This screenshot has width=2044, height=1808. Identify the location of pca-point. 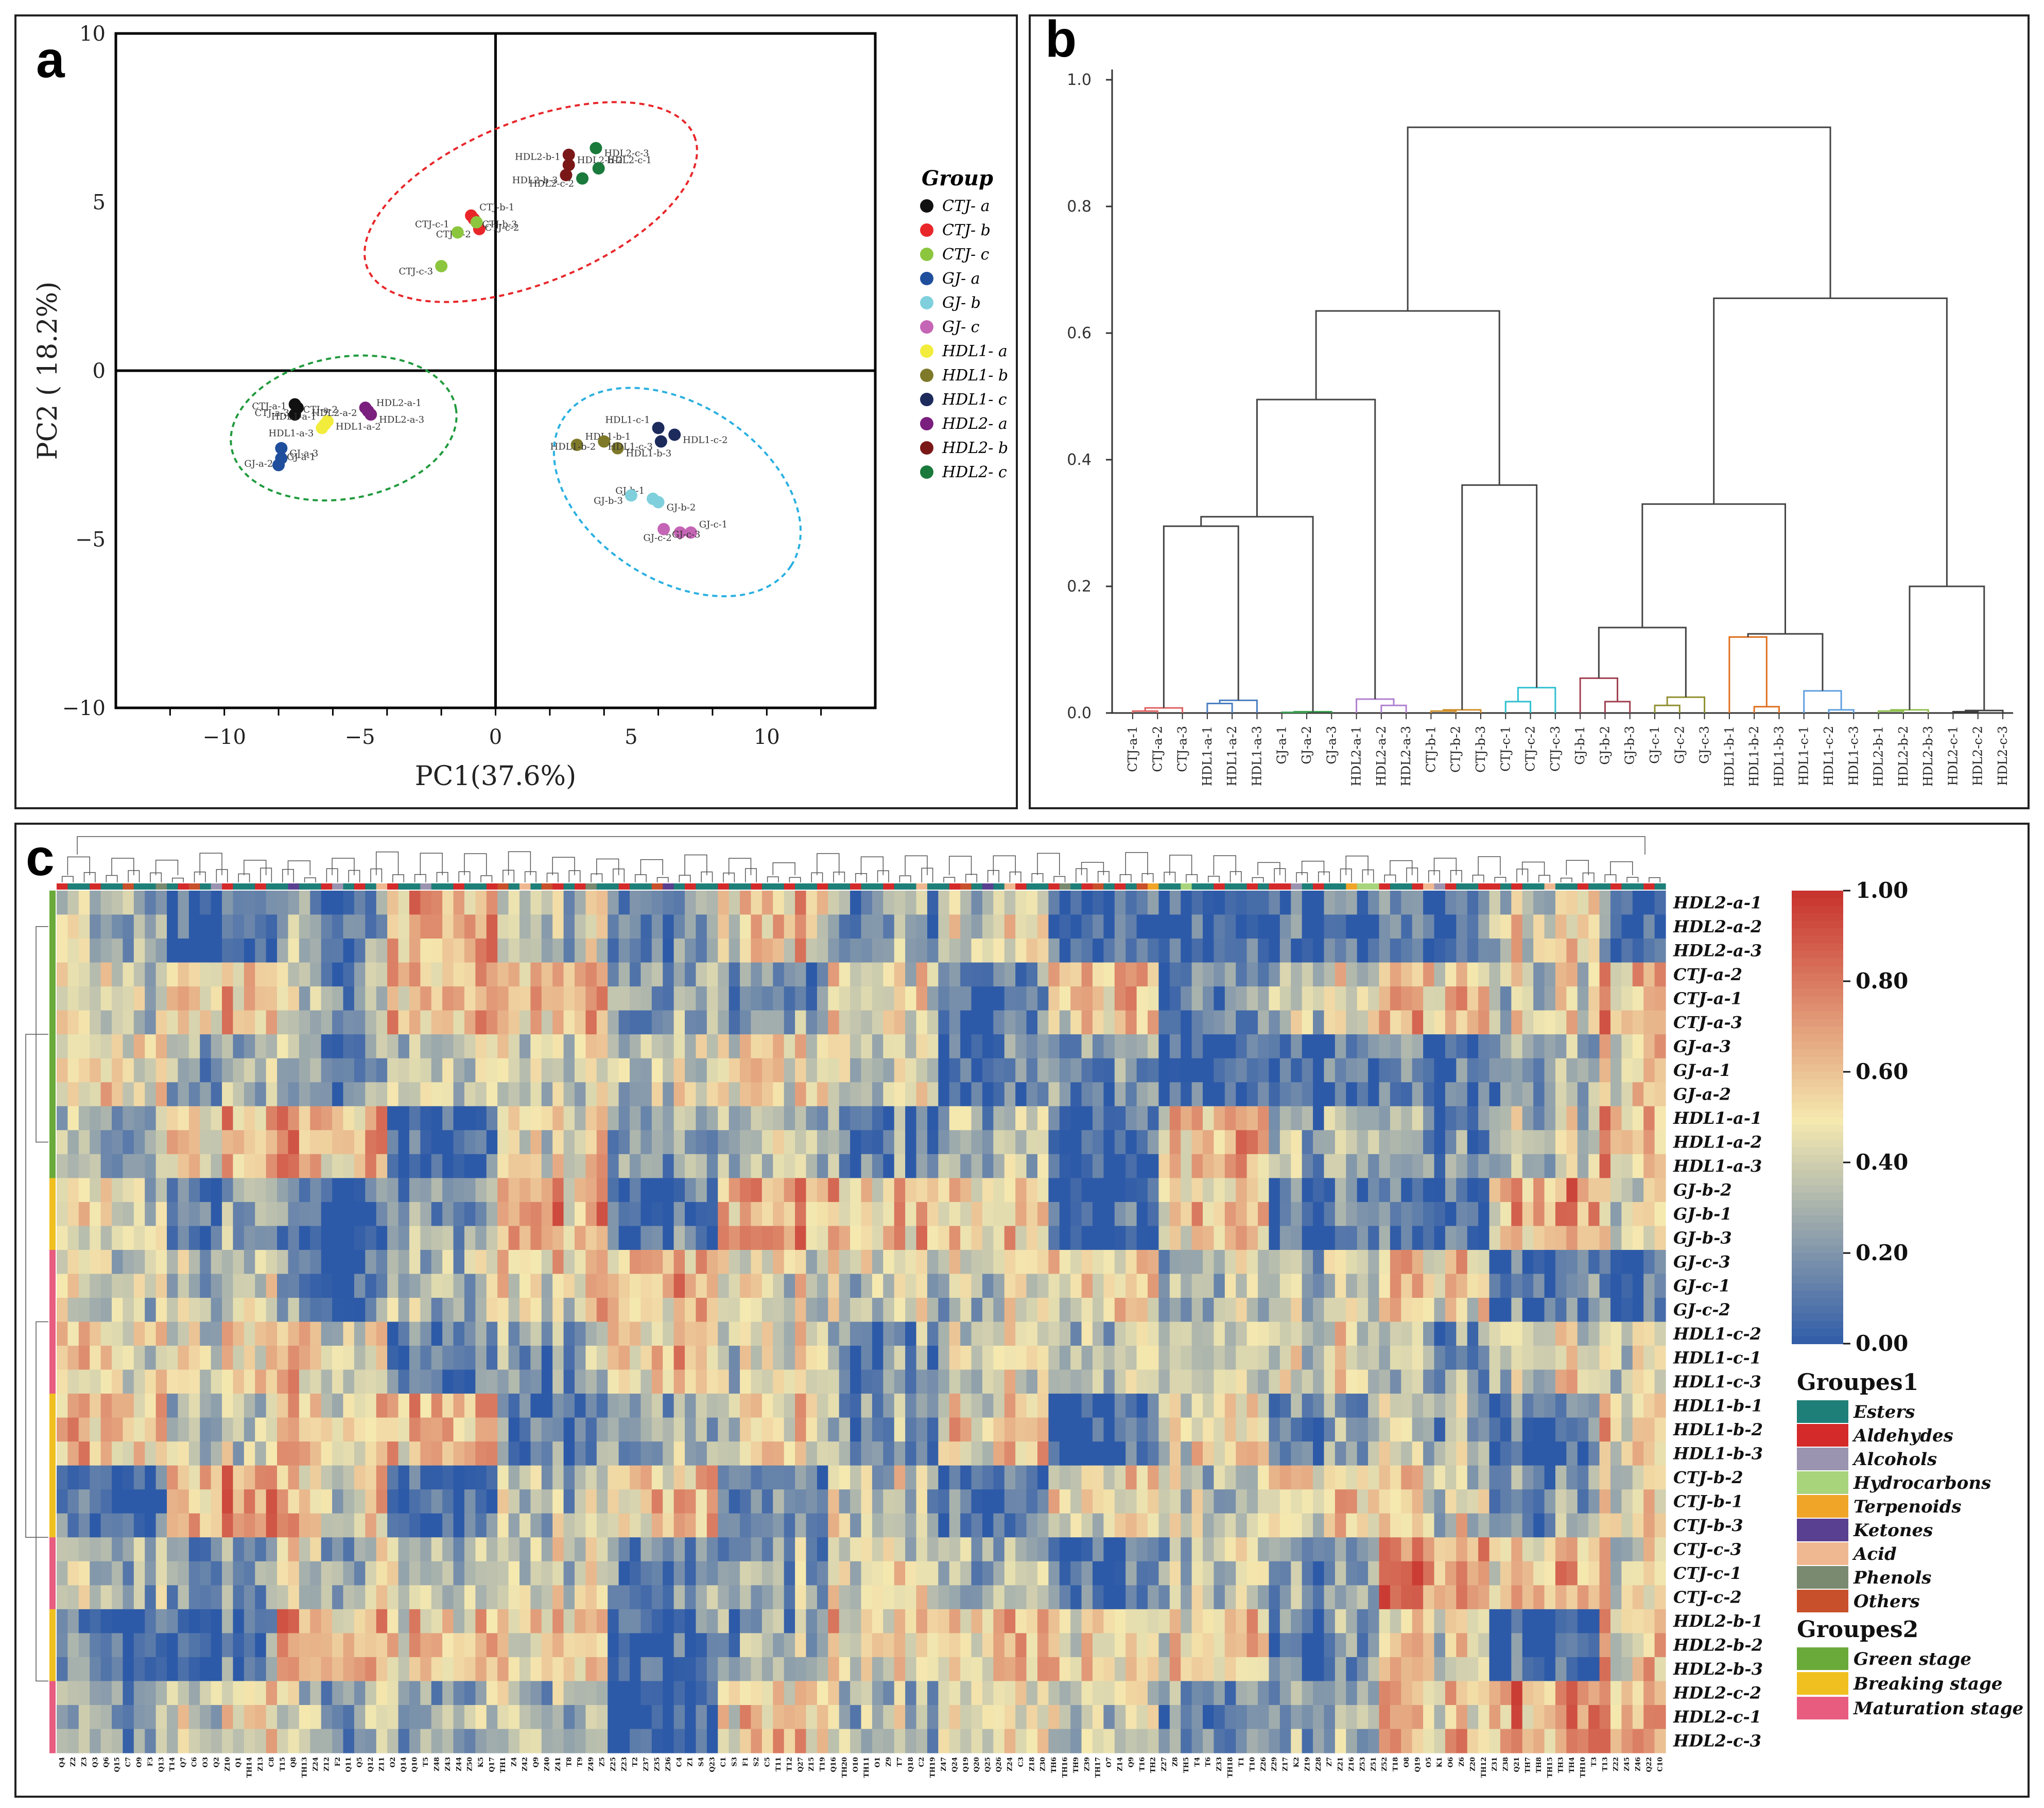
(599, 169).